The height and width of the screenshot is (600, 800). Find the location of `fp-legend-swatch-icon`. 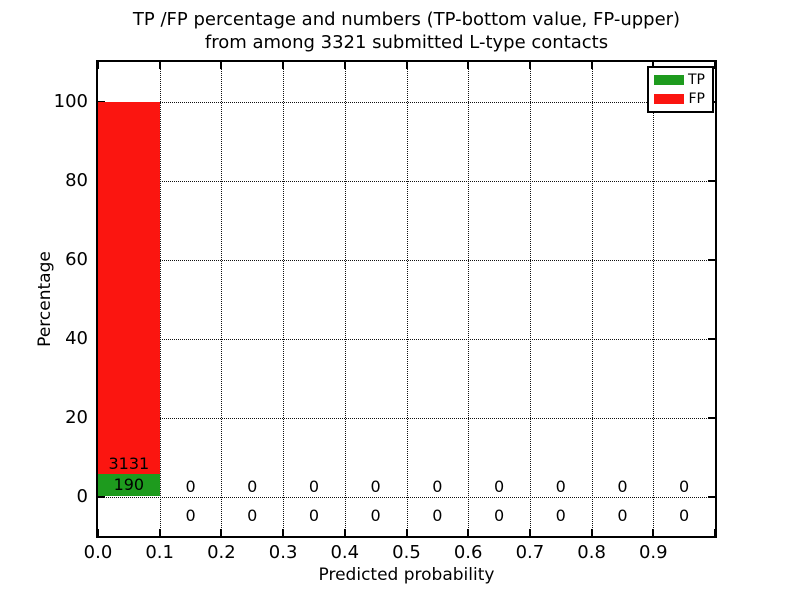

fp-legend-swatch-icon is located at coordinates (669, 98).